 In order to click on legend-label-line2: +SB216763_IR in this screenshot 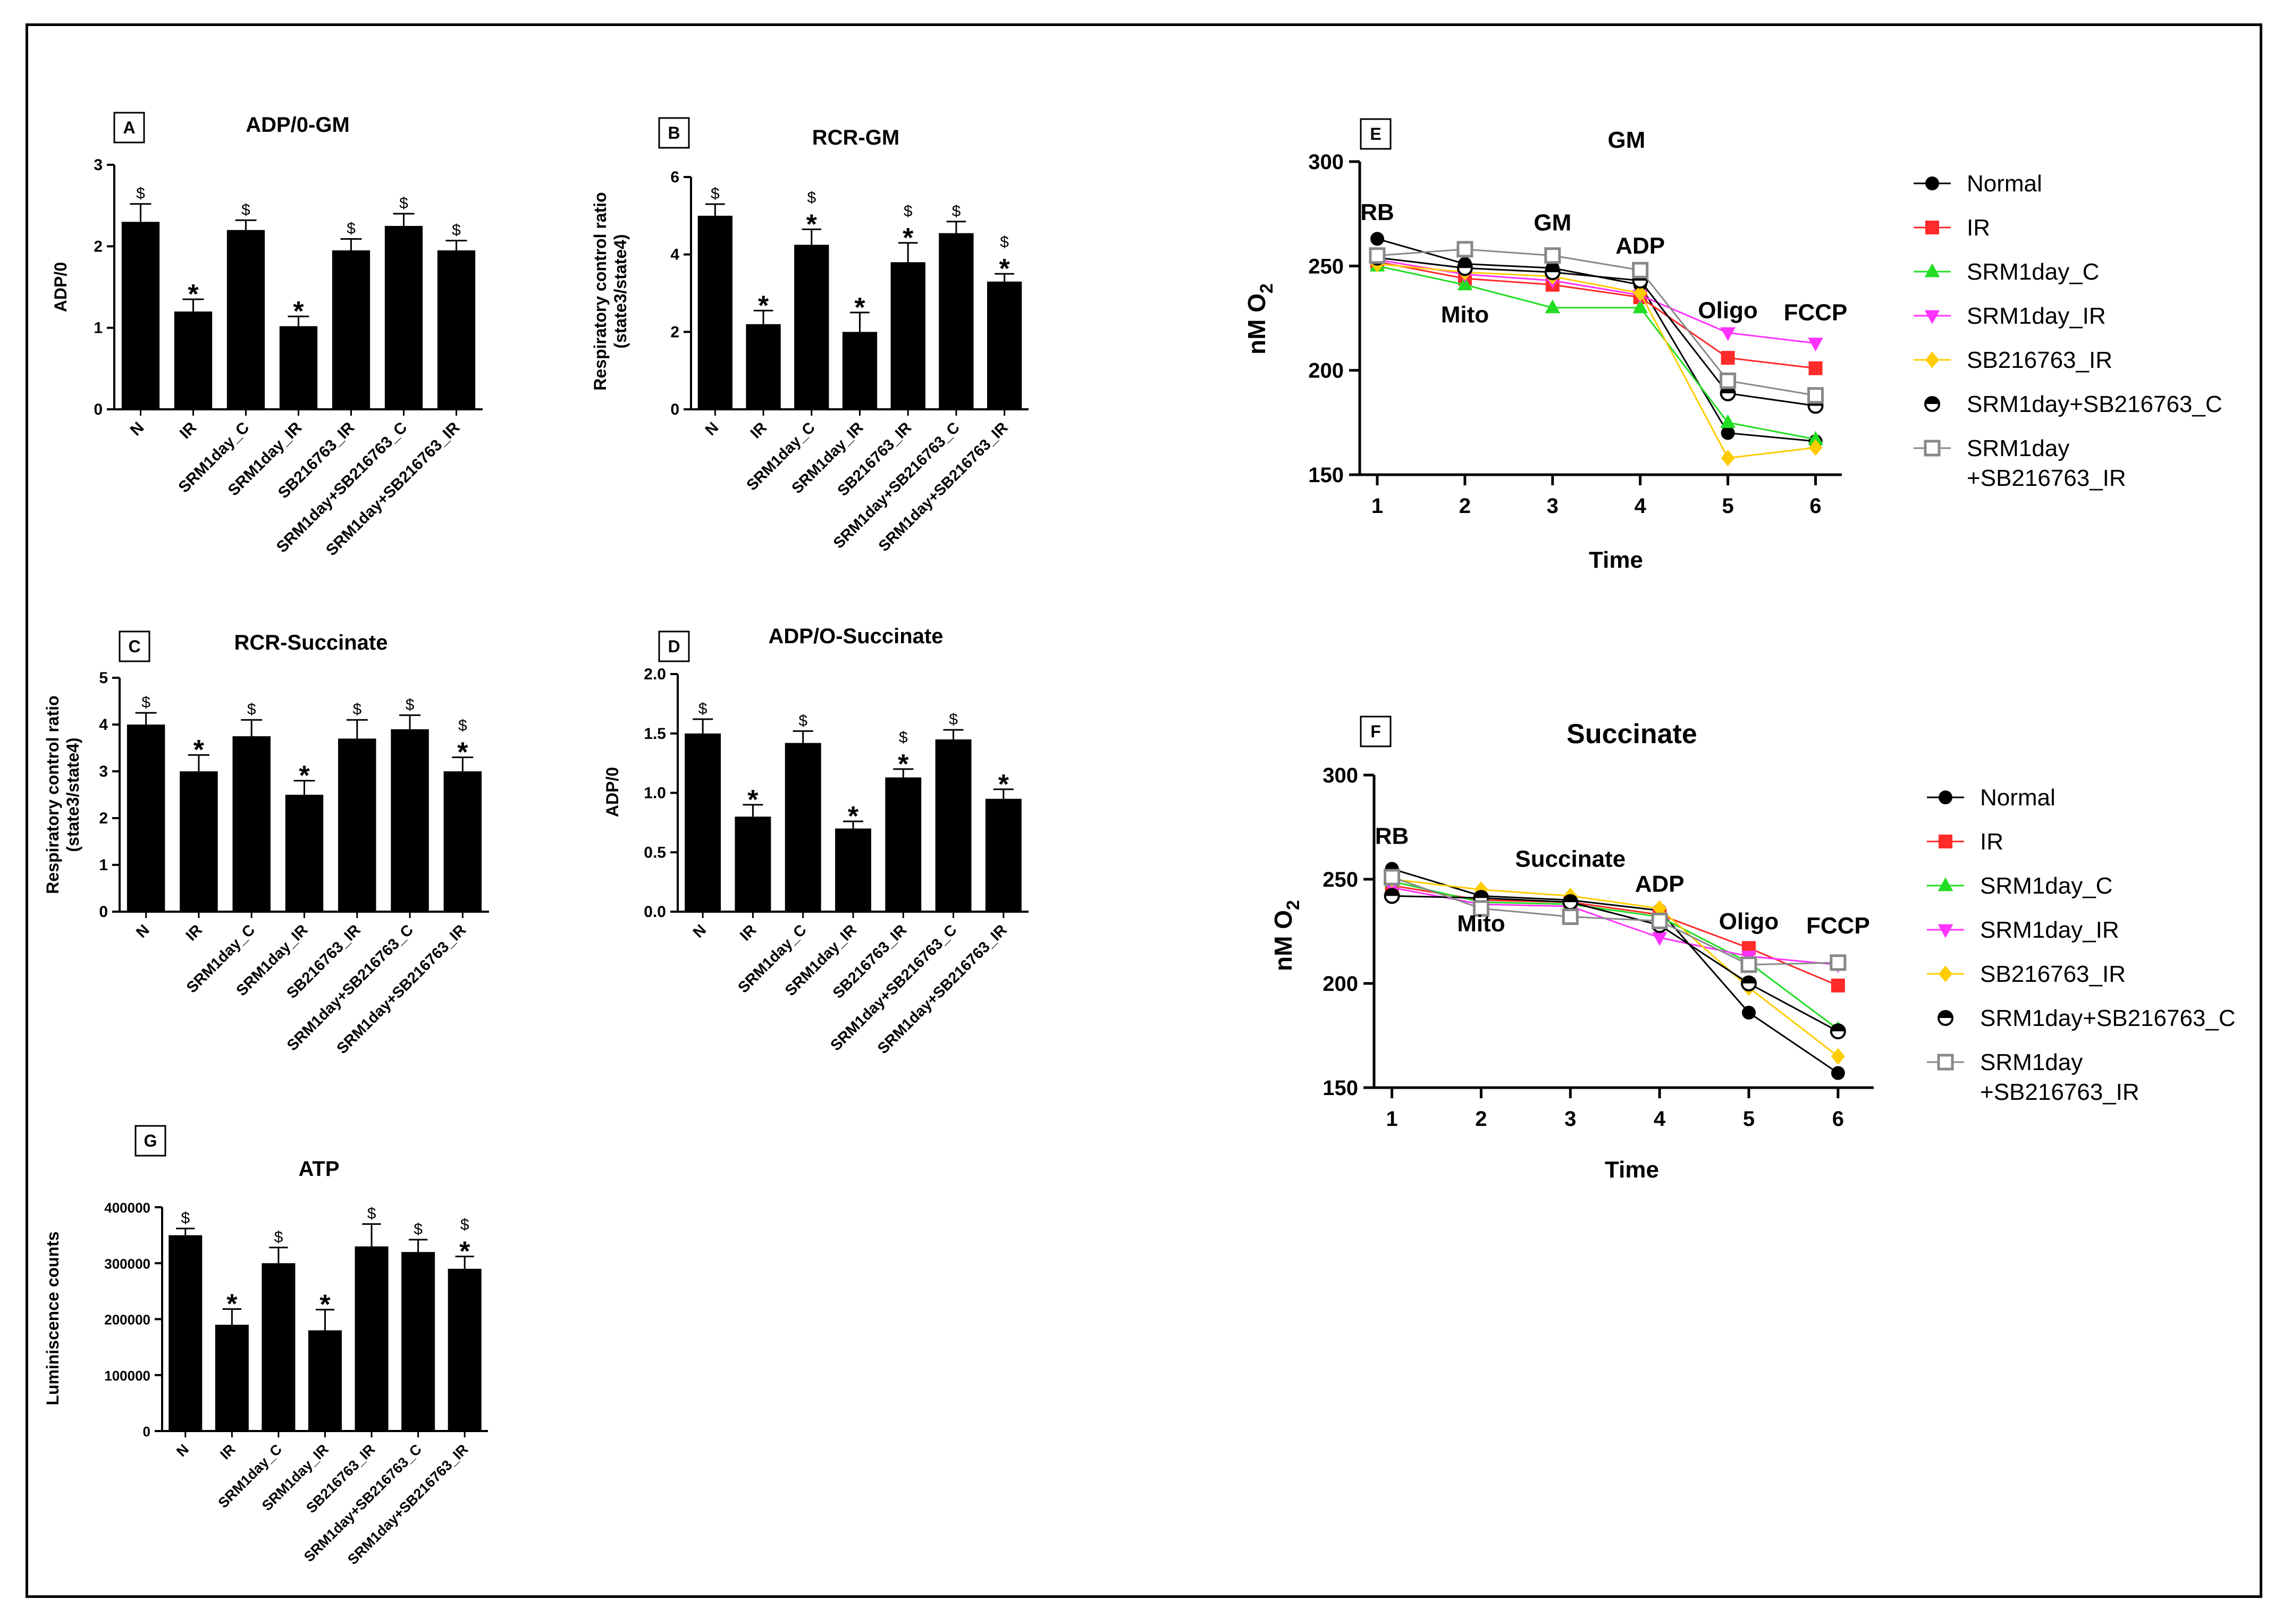, I will do `click(2046, 478)`.